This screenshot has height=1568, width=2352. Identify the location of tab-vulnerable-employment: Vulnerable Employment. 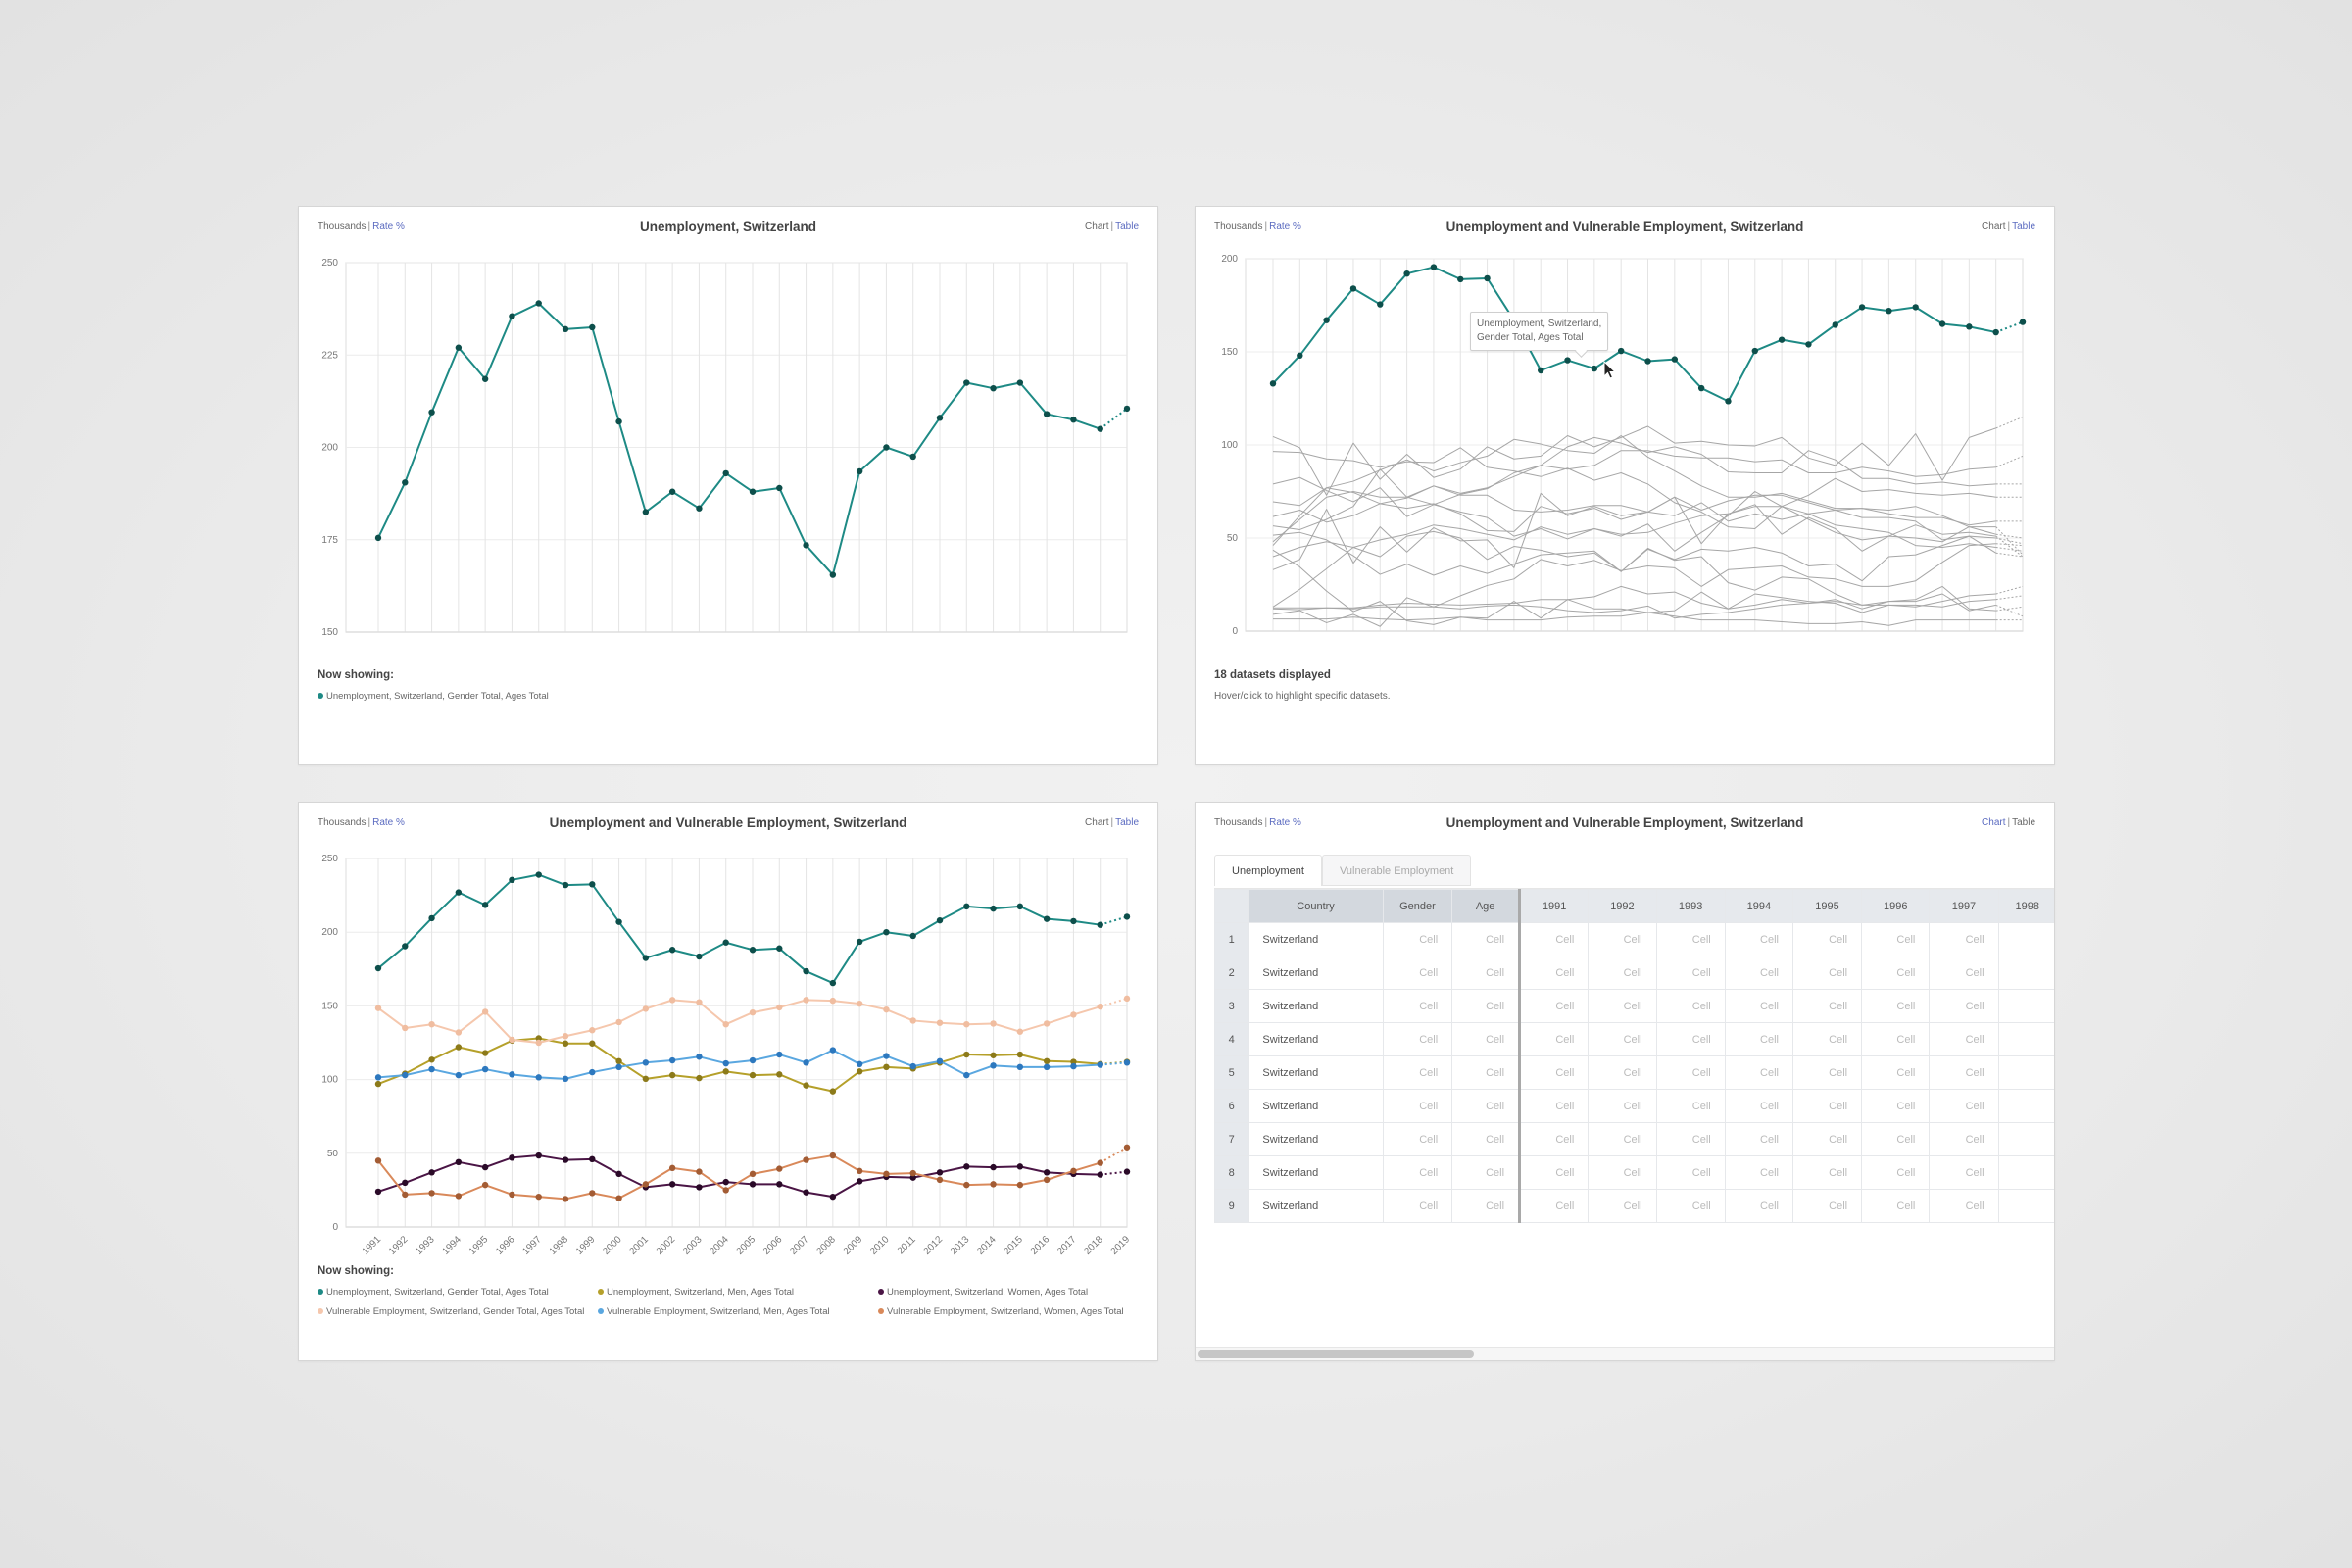
(1396, 870).